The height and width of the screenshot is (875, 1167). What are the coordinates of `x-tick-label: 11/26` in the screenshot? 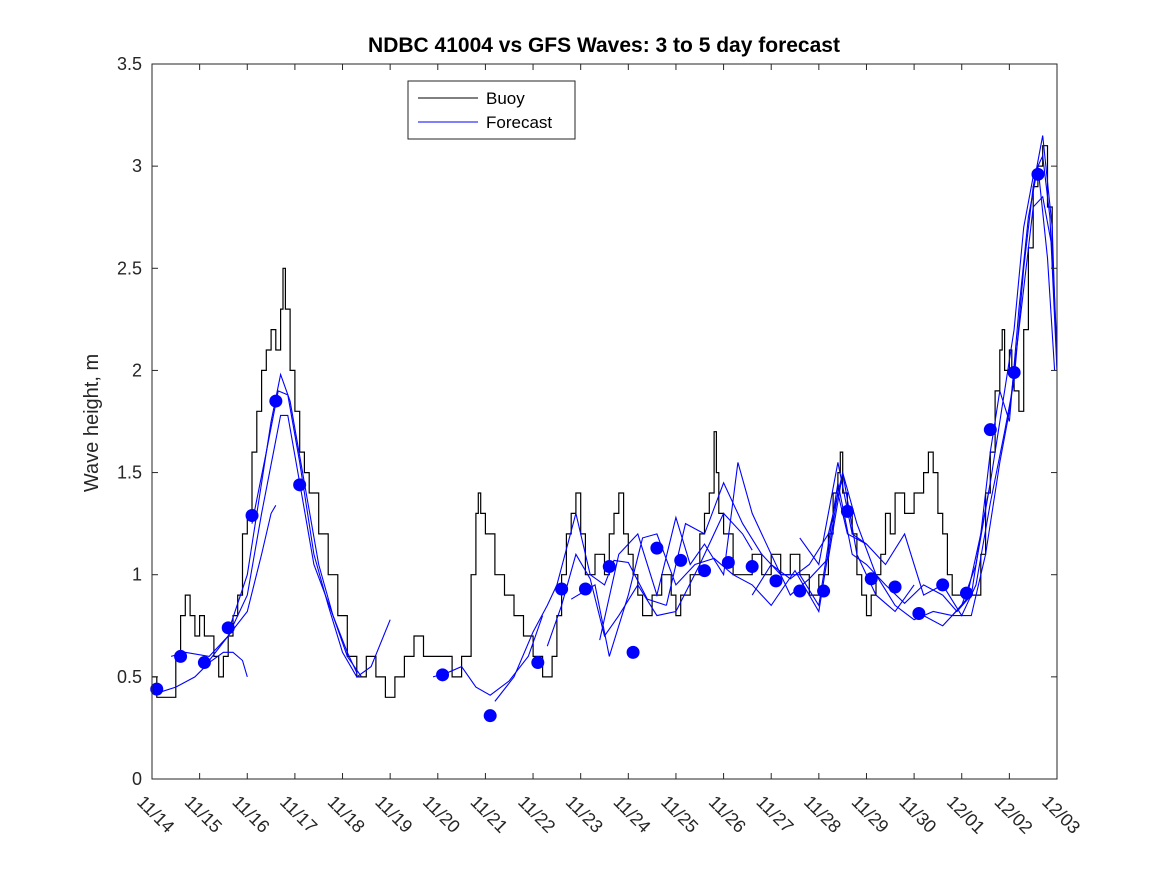 It's located at (727, 814).